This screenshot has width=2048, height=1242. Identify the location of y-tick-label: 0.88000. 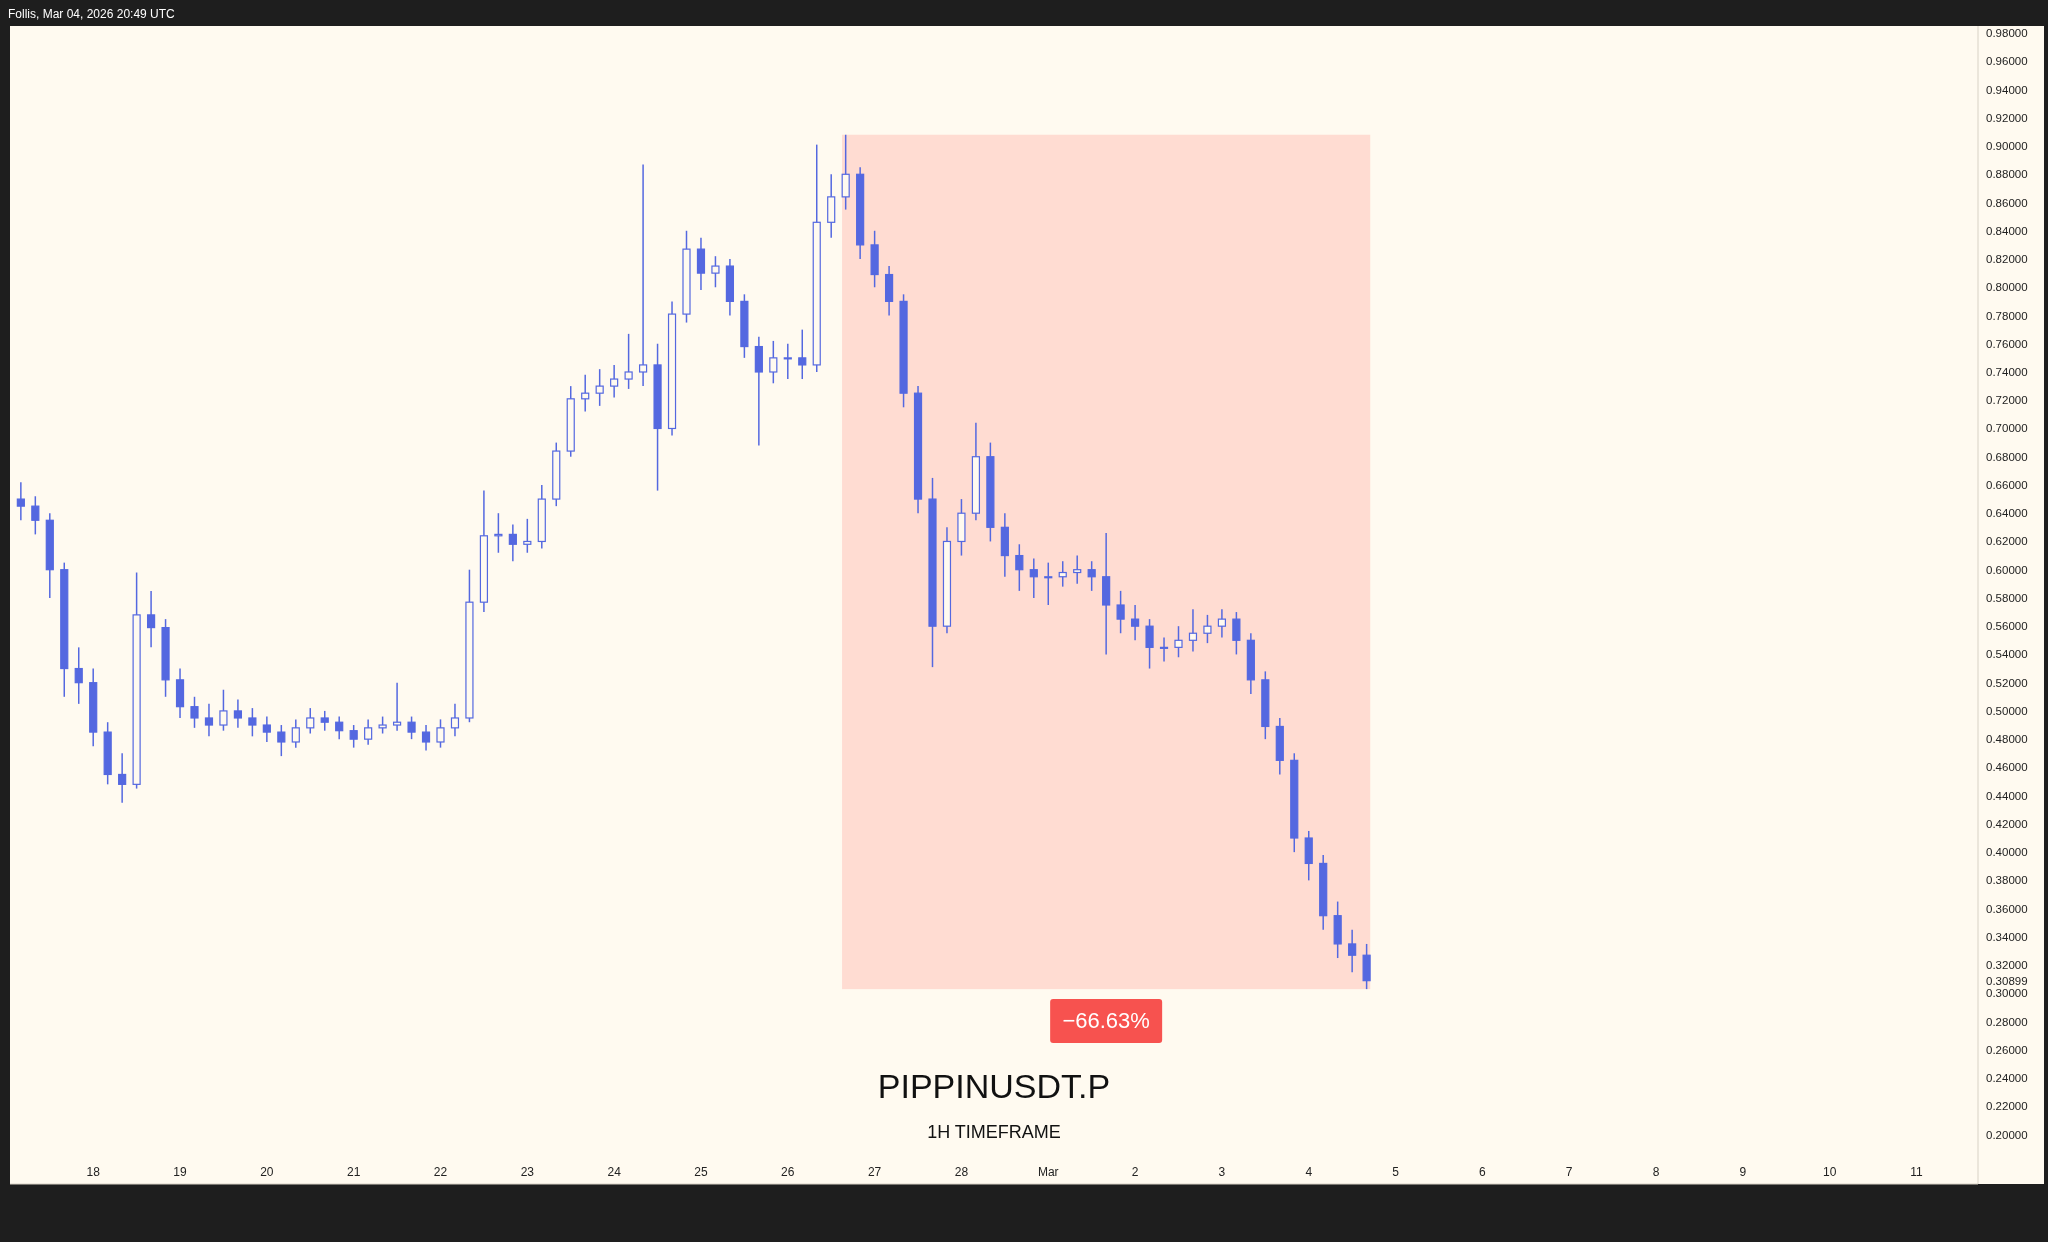
(2007, 174).